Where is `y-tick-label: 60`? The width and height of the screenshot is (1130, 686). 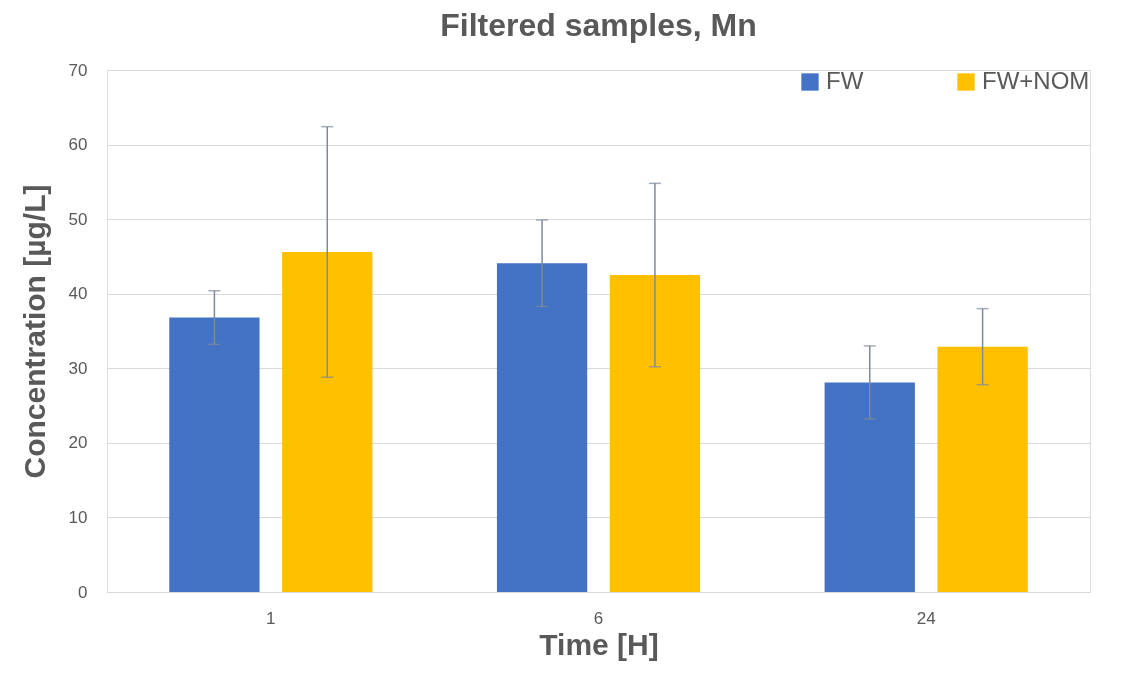 y-tick-label: 60 is located at coordinates (78, 145).